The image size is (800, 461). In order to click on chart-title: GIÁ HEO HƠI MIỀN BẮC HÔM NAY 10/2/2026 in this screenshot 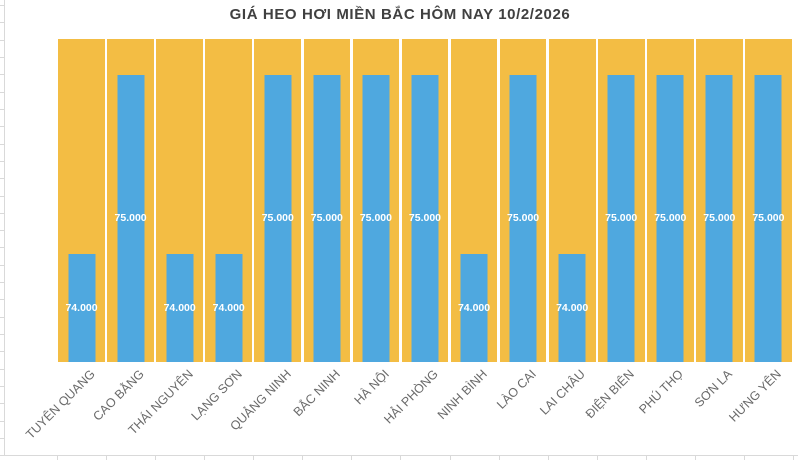, I will do `click(400, 14)`.